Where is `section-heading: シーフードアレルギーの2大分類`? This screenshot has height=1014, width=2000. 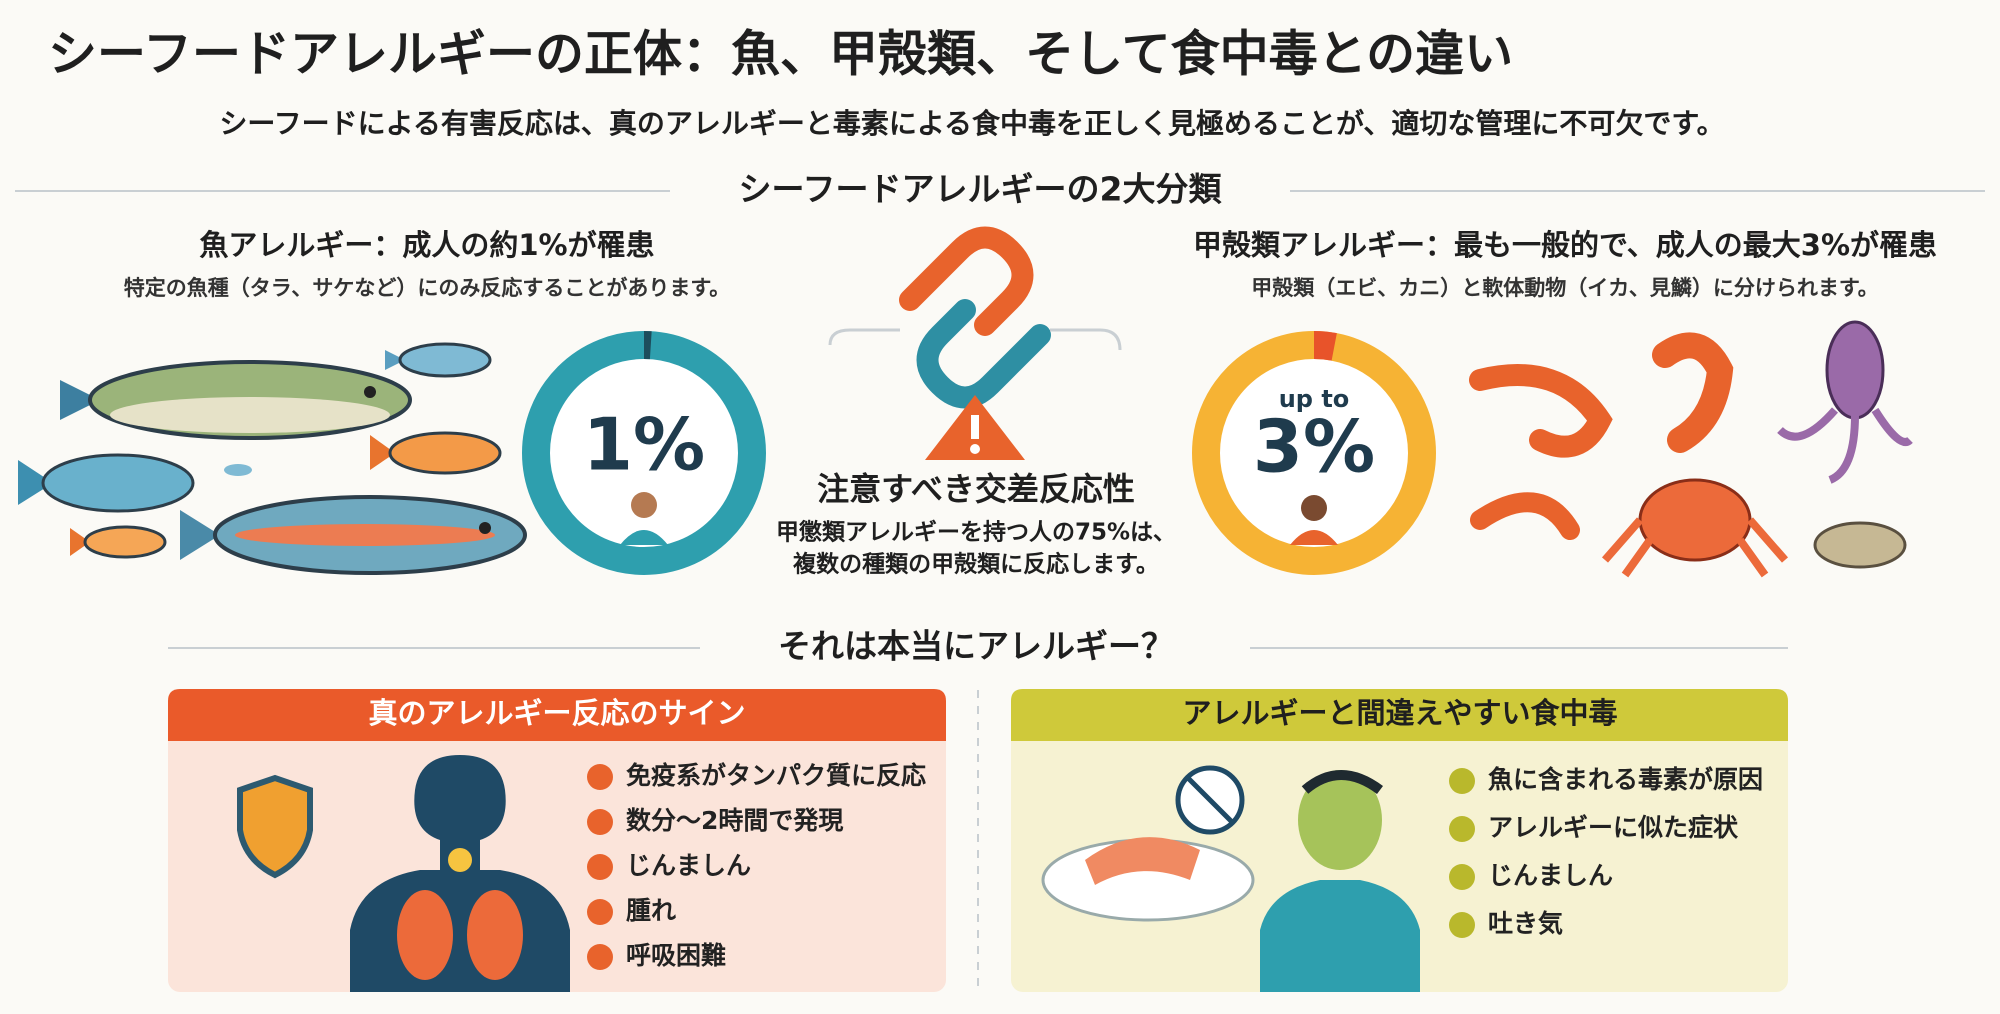
section-heading: シーフードアレルギーの2大分類 is located at coordinates (981, 189).